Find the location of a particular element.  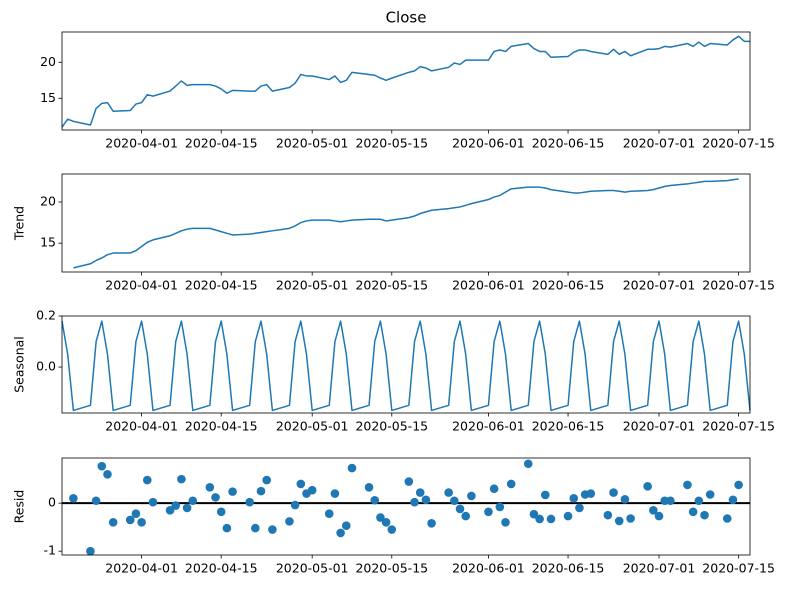

y-axis-label: Resid is located at coordinates (19, 507).